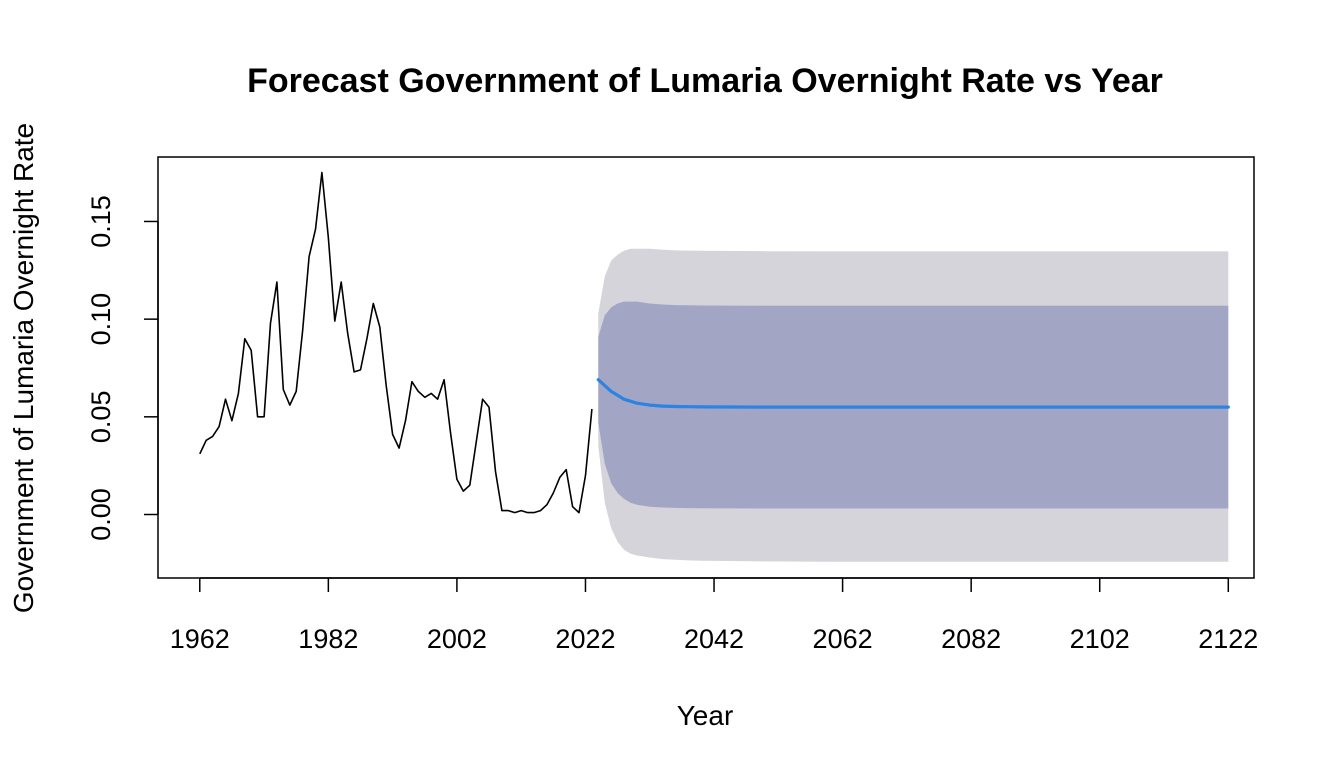  Describe the element at coordinates (101, 221) in the screenshot. I see `y-tick-label: 0.15` at that location.